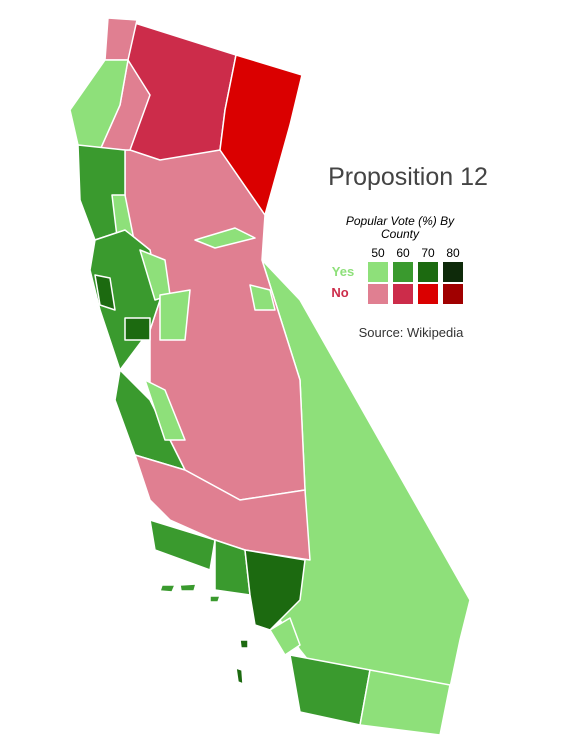  Describe the element at coordinates (412, 332) in the screenshot. I see `source-note: Source: Wikipedia` at that location.